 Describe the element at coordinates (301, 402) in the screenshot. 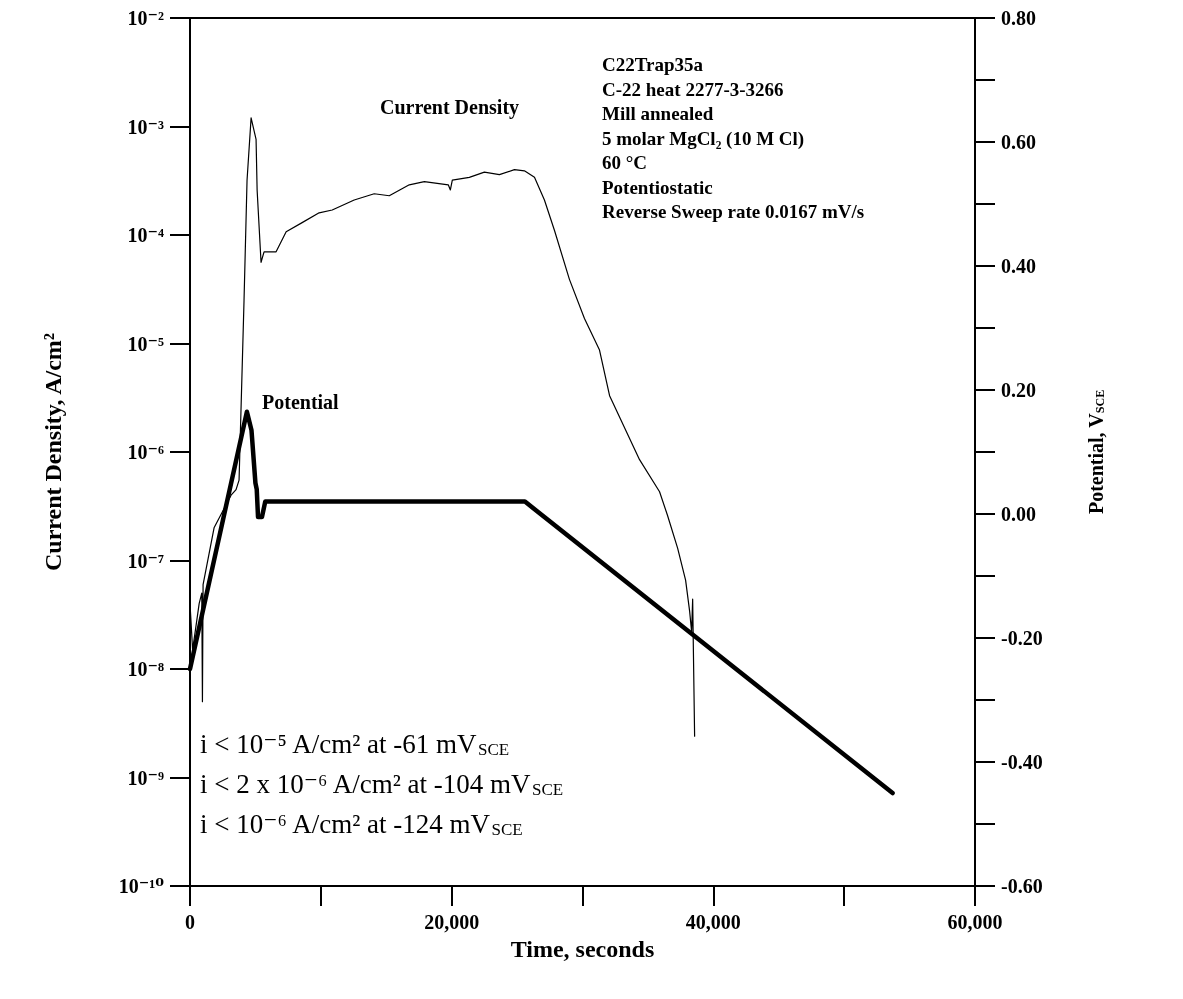

I see `series-label: Potential` at that location.